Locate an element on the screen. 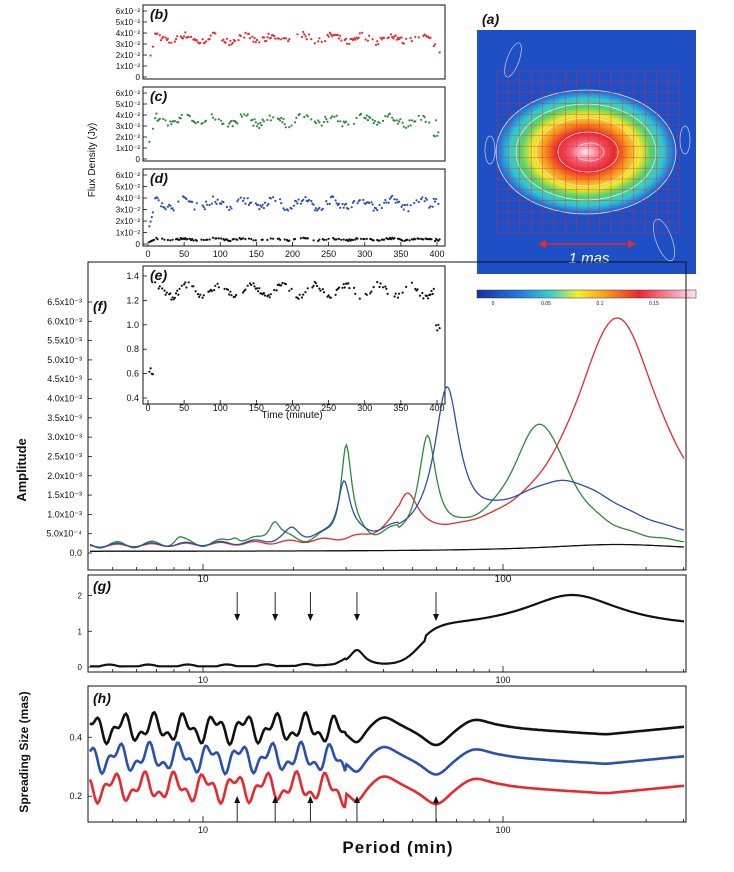 Image resolution: width=734 pixels, height=872 pixels. ytick-label: 4.5x10⁻³ is located at coordinates (64, 379).